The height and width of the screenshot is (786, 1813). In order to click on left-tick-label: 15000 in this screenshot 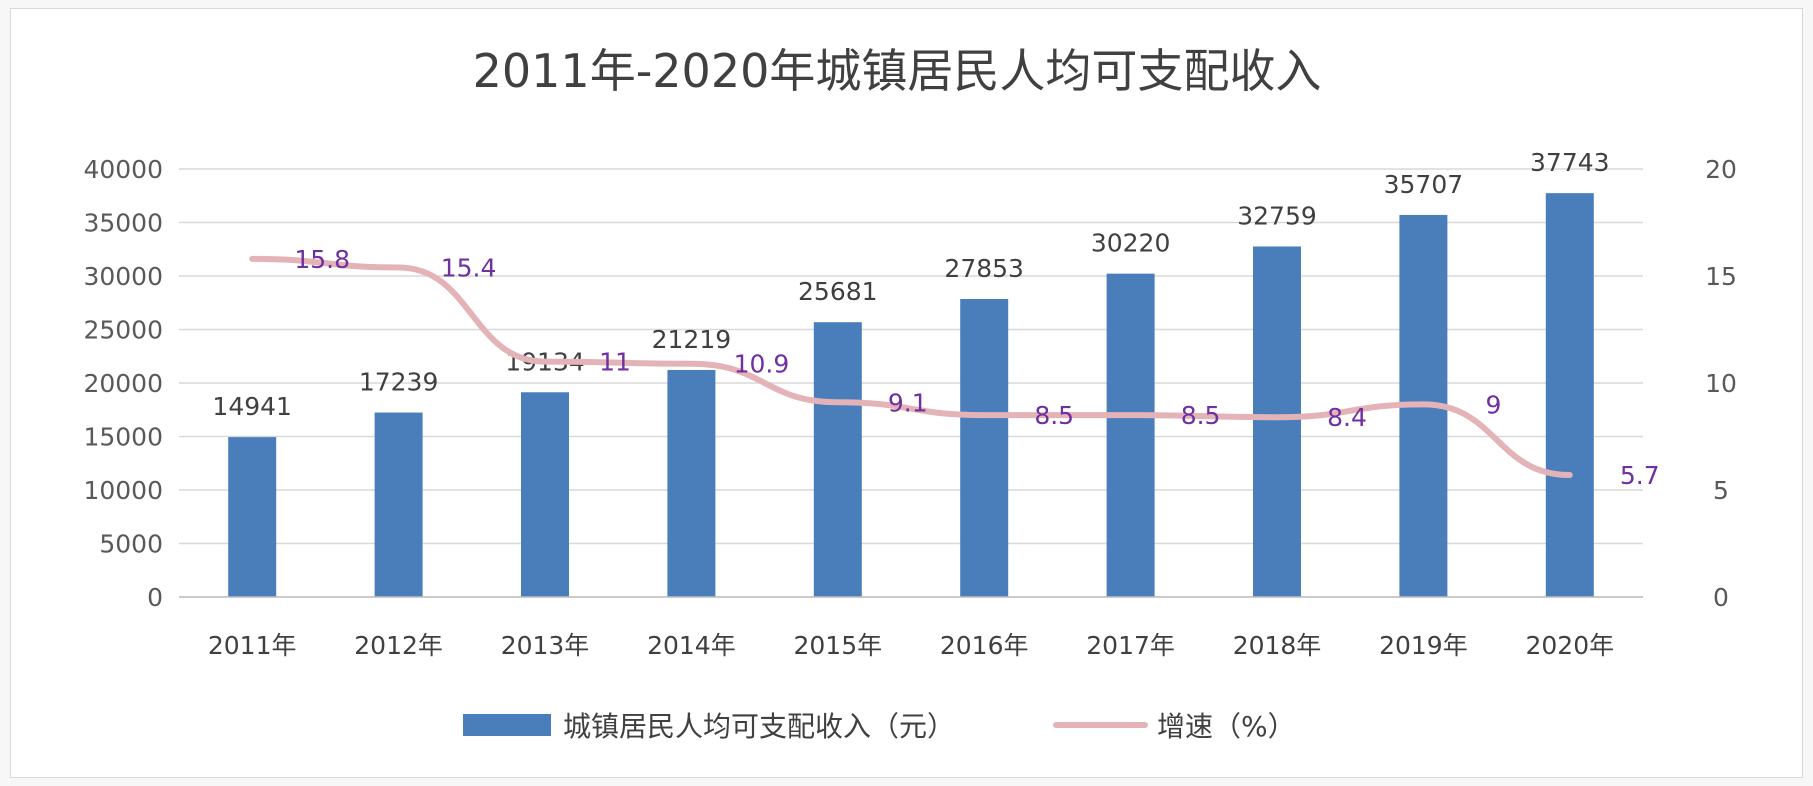, I will do `click(123, 437)`.